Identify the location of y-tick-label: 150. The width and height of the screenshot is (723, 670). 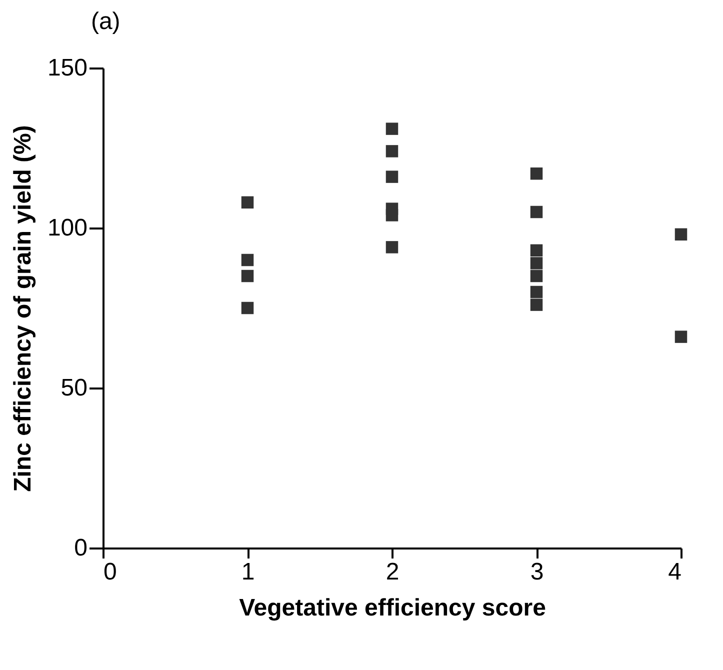
(67, 68).